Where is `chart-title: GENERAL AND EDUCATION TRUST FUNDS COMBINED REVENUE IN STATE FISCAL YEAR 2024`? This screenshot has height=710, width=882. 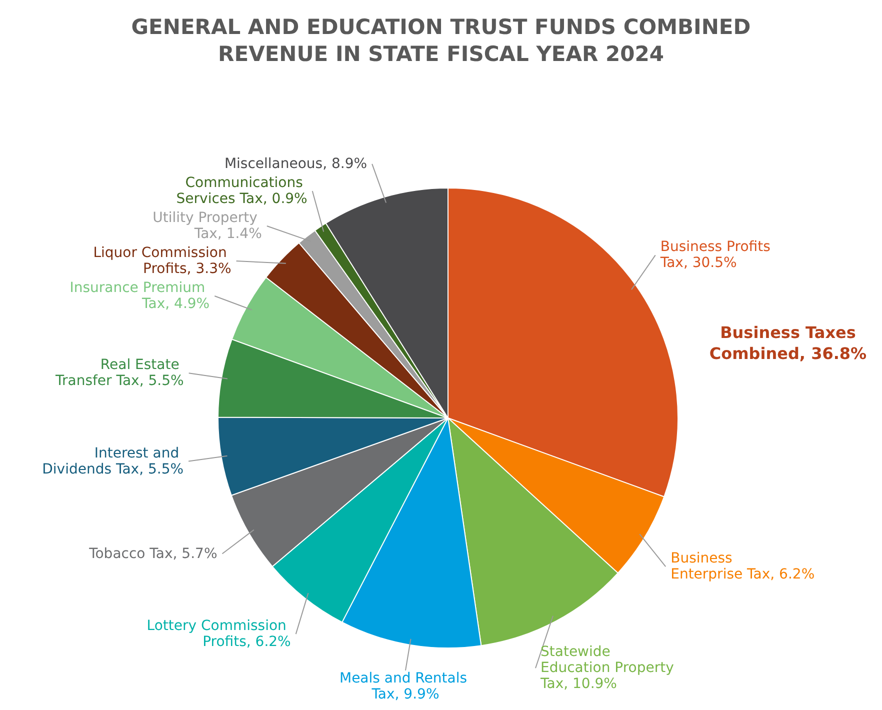
chart-title: GENERAL AND EDUCATION TRUST FUNDS COMBINED REVENUE IN STATE FISCAL YEAR 2024 is located at coordinates (441, 40).